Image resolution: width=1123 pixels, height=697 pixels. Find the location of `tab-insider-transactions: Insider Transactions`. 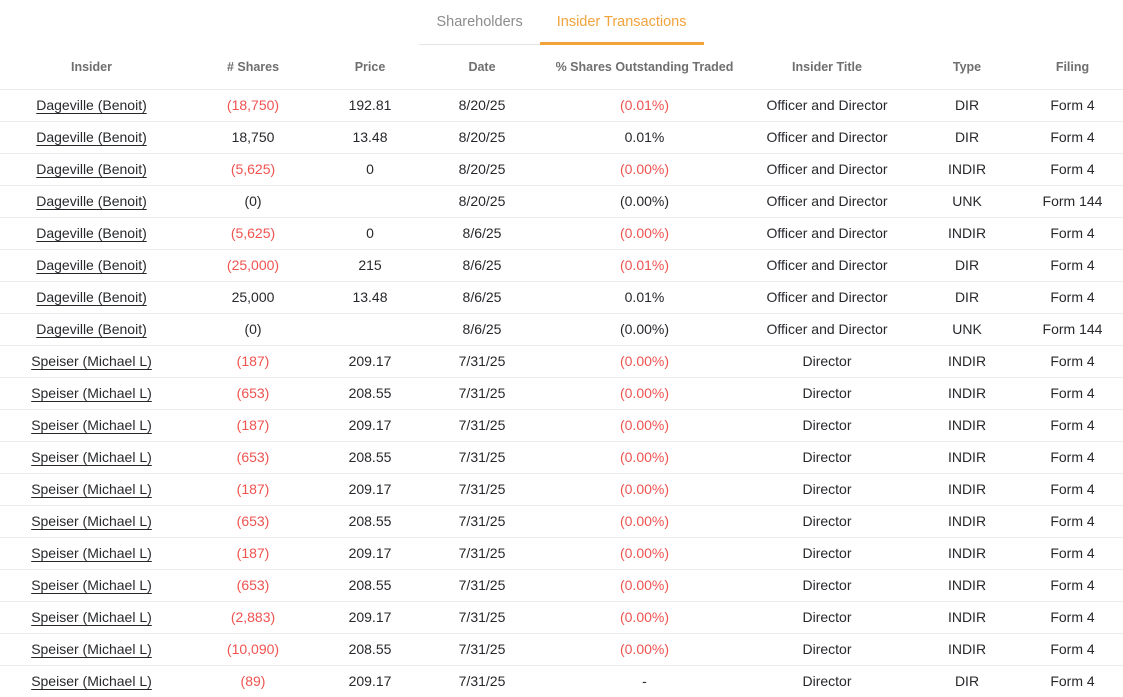

tab-insider-transactions: Insider Transactions is located at coordinates (621, 23).